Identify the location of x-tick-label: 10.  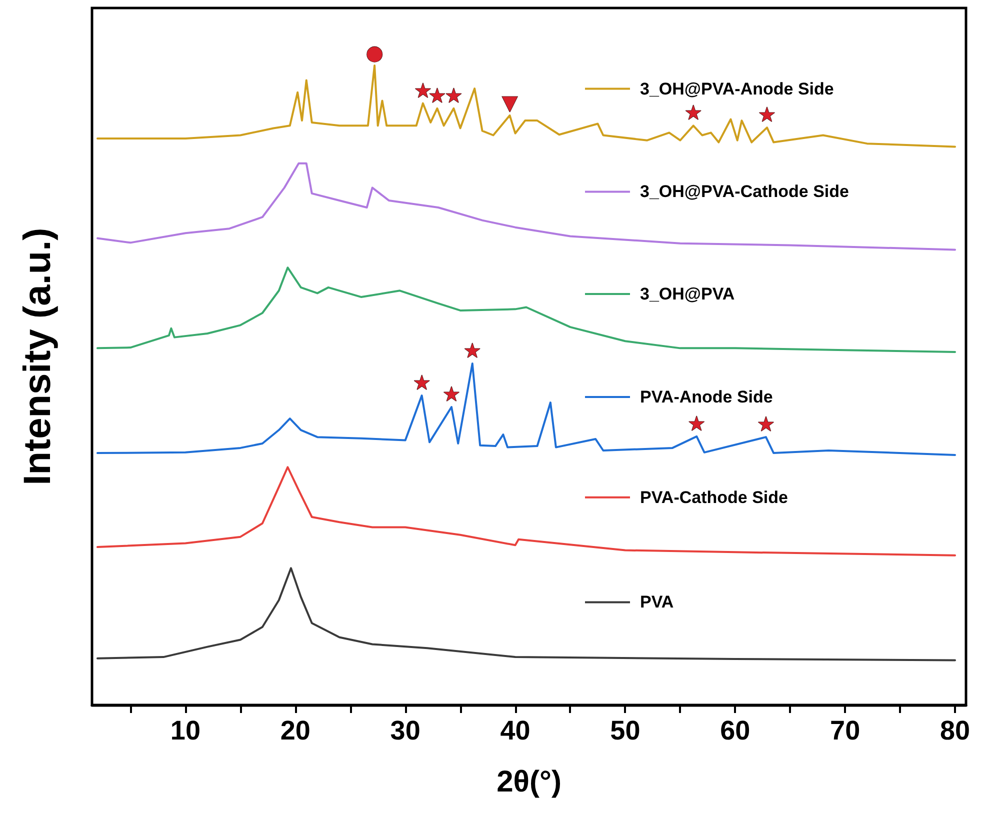
(185, 731).